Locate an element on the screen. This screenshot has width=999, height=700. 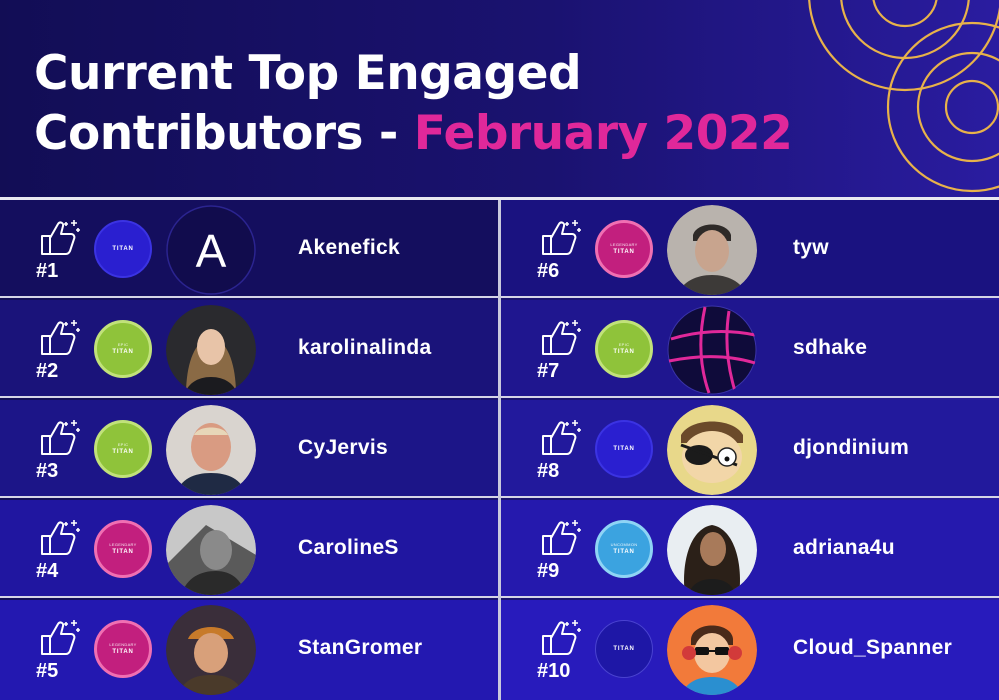
contributor-name: tyw is located at coordinates (811, 247).